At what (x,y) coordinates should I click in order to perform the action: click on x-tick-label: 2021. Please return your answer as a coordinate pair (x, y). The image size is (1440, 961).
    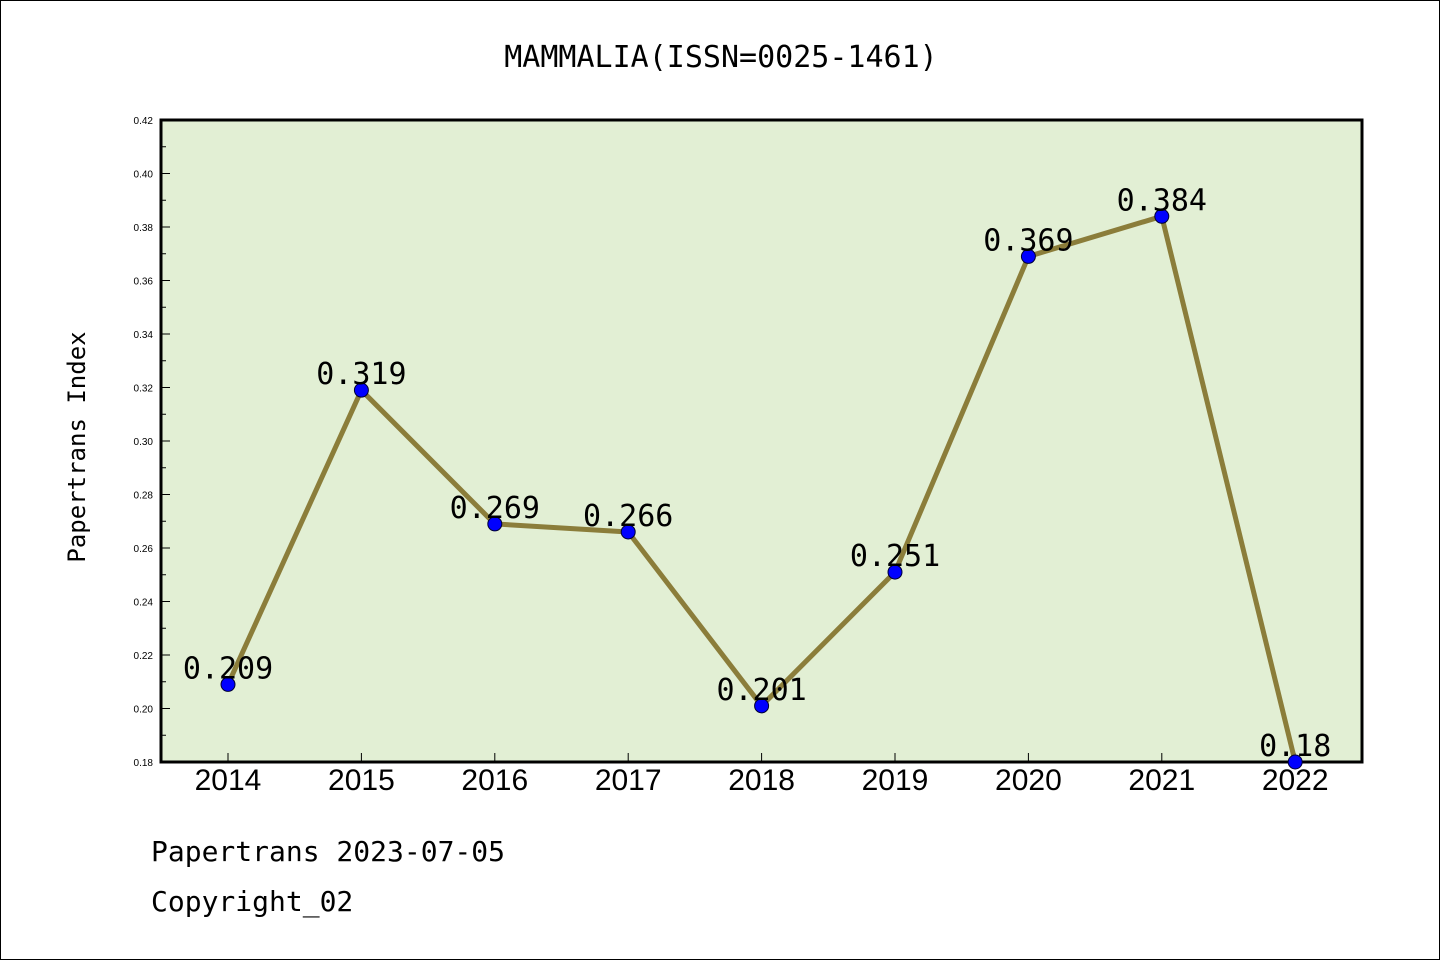
    Looking at the image, I should click on (1161, 780).